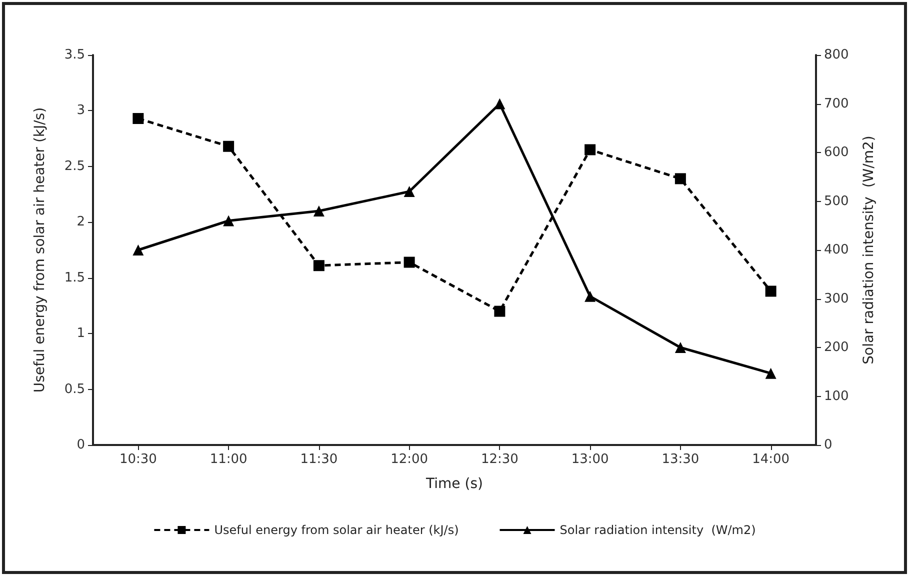 This screenshot has width=909, height=576. What do you see at coordinates (229, 459) in the screenshot?
I see `x-tick-label: 11:00` at bounding box center [229, 459].